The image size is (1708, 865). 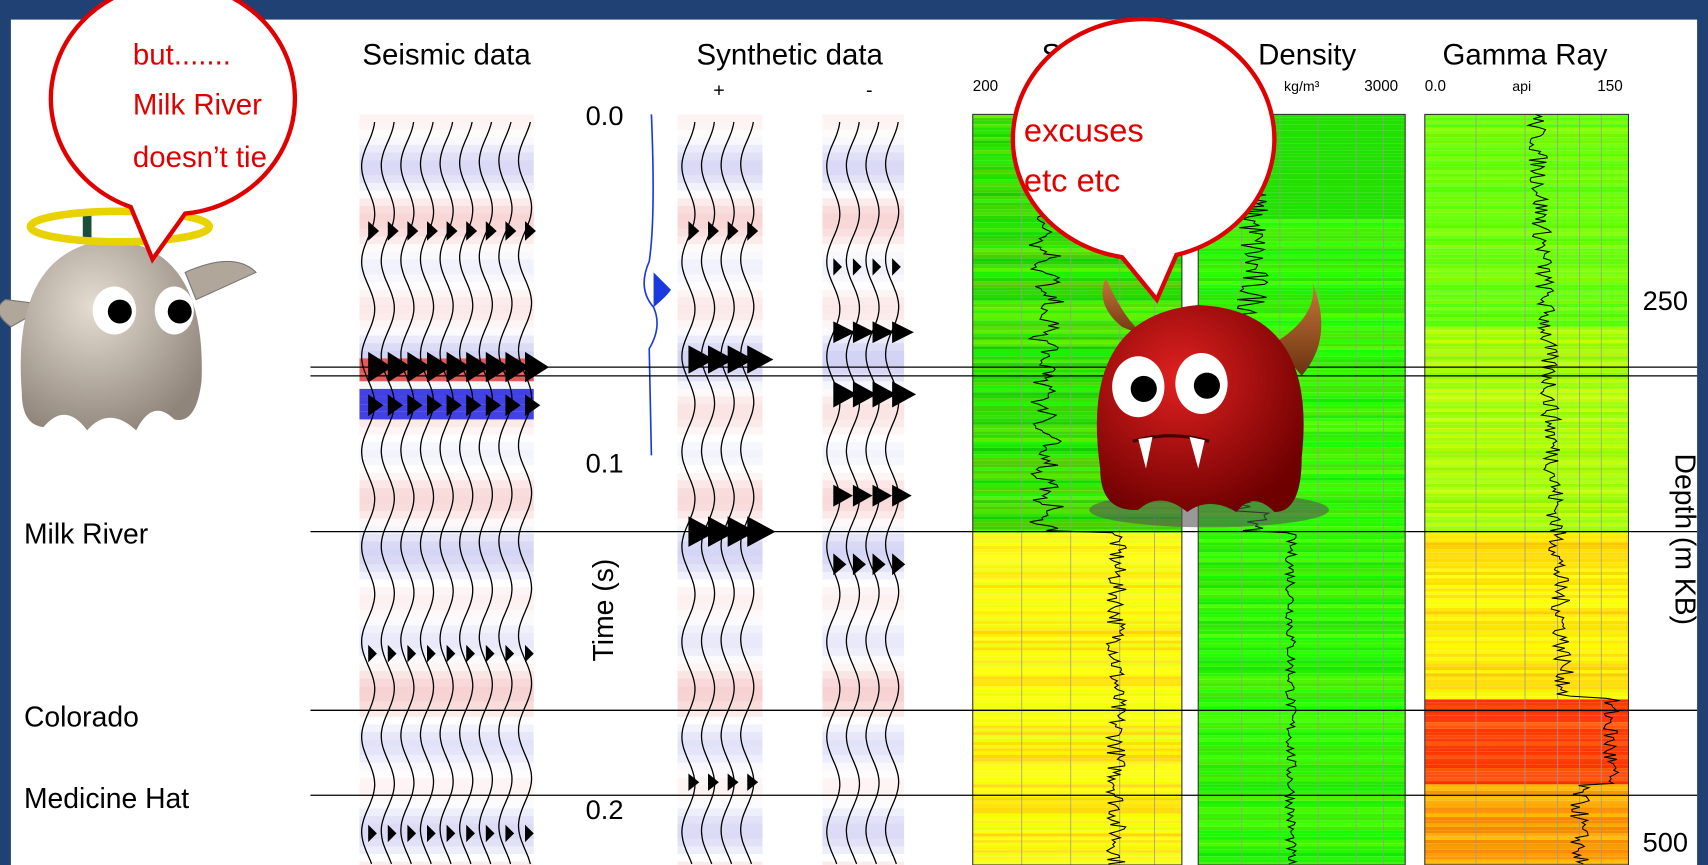 What do you see at coordinates (128, 319) in the screenshot?
I see `angel` at bounding box center [128, 319].